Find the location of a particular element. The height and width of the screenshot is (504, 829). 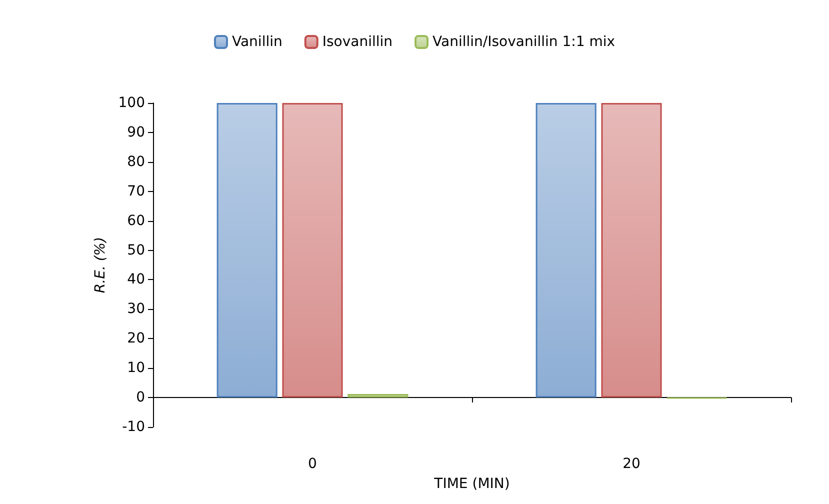

legend-label: Vanillin is located at coordinates (257, 42).